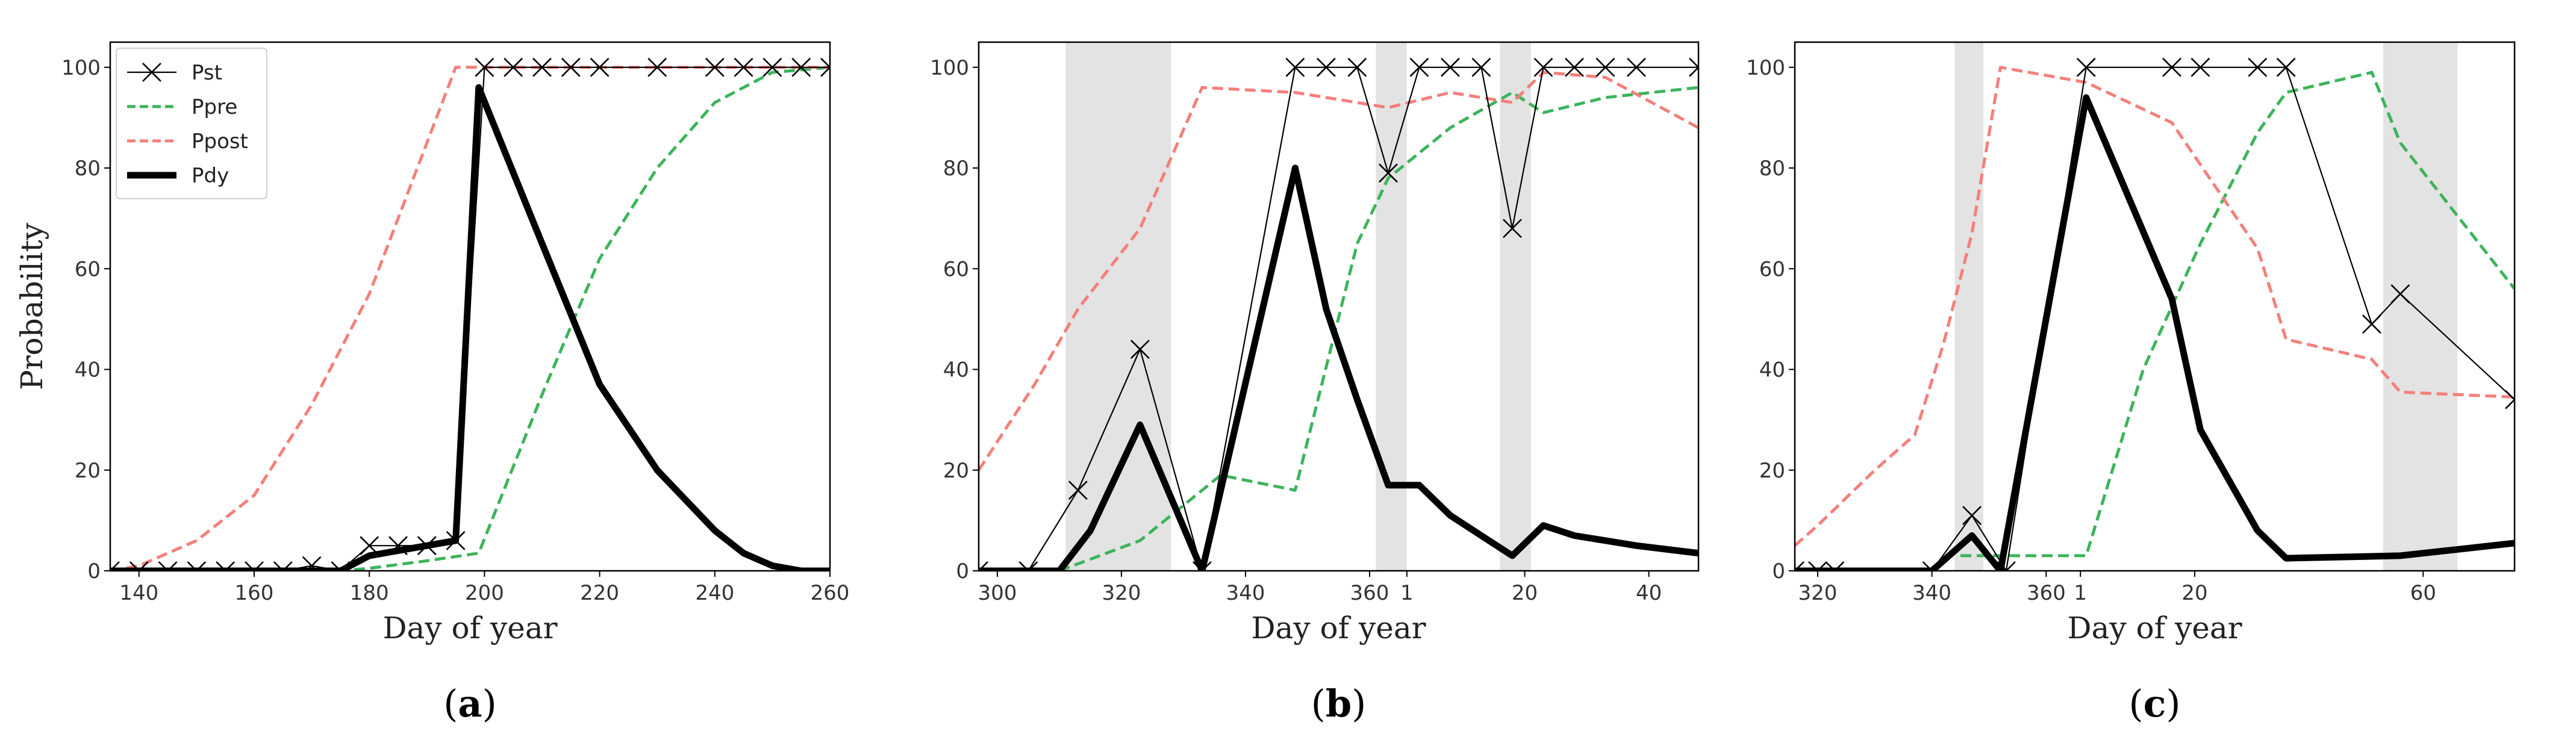 The image size is (2576, 734). What do you see at coordinates (138, 593) in the screenshot?
I see `x-tick-label-0: 140` at bounding box center [138, 593].